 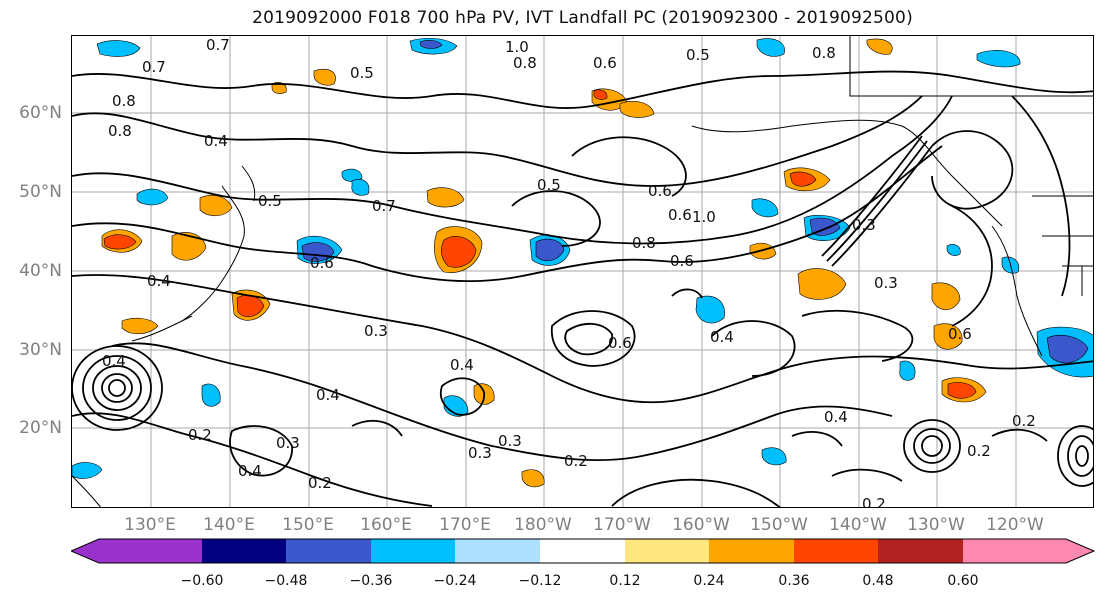 What do you see at coordinates (465, 525) in the screenshot?
I see `lon-label-170e: 170°E` at bounding box center [465, 525].